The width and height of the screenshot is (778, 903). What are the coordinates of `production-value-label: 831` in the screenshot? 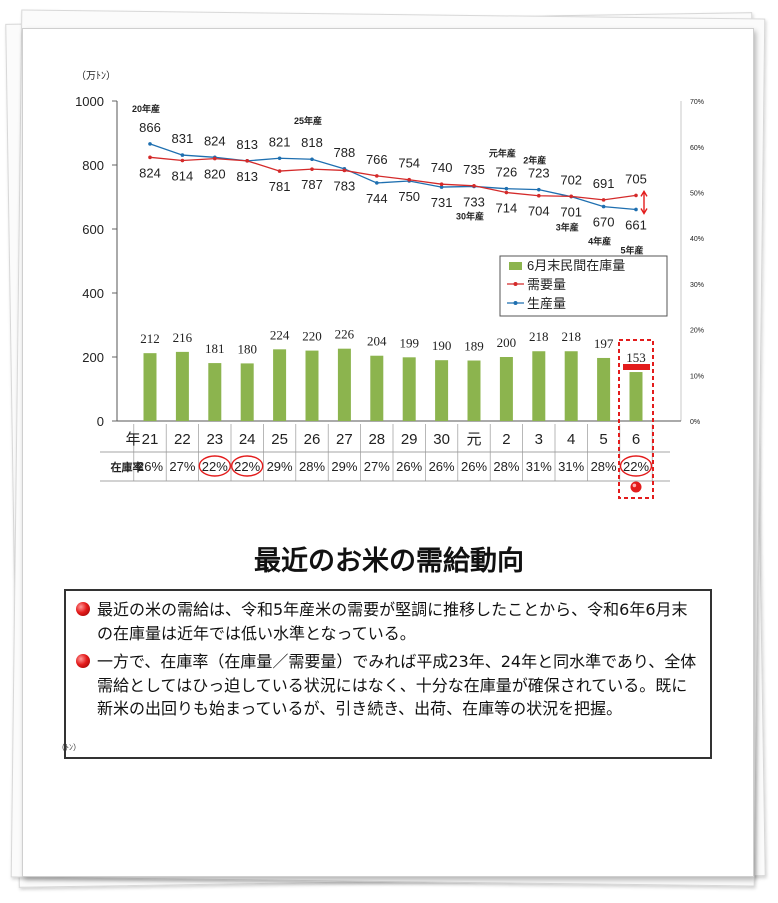 It's located at (183, 138).